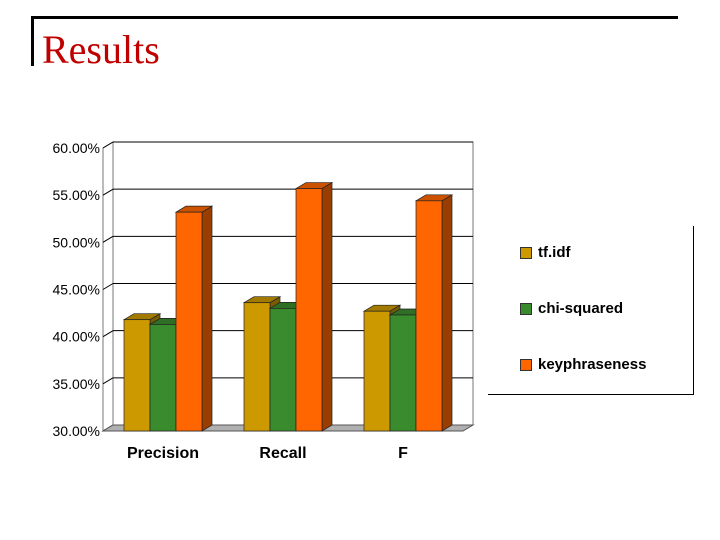  What do you see at coordinates (526, 252) in the screenshot?
I see `legend-swatch-tfidf` at bounding box center [526, 252].